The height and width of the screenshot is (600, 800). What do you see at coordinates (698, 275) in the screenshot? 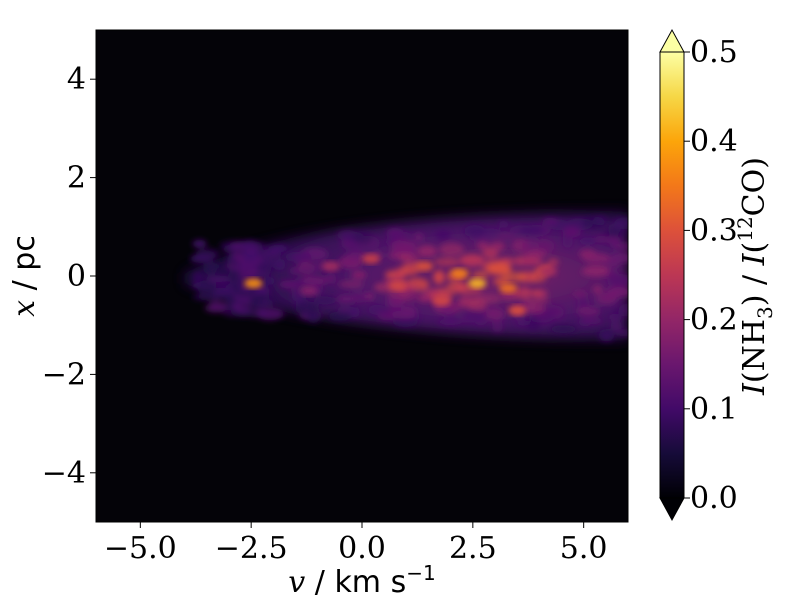
I see `colorbar: 0.0 0.1 0.2 0.3 0.4 0.5` at bounding box center [698, 275].